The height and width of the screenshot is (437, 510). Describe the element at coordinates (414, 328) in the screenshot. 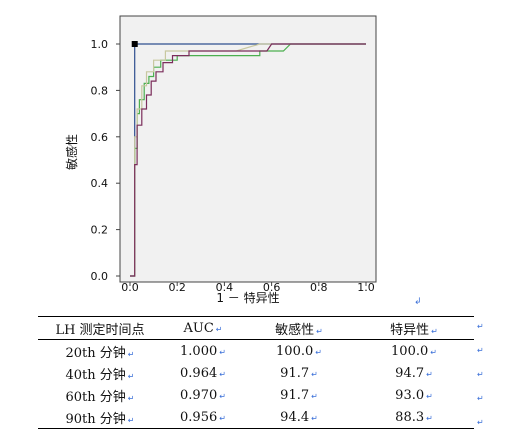

I see `header-specificity: 特异性 ↵` at that location.